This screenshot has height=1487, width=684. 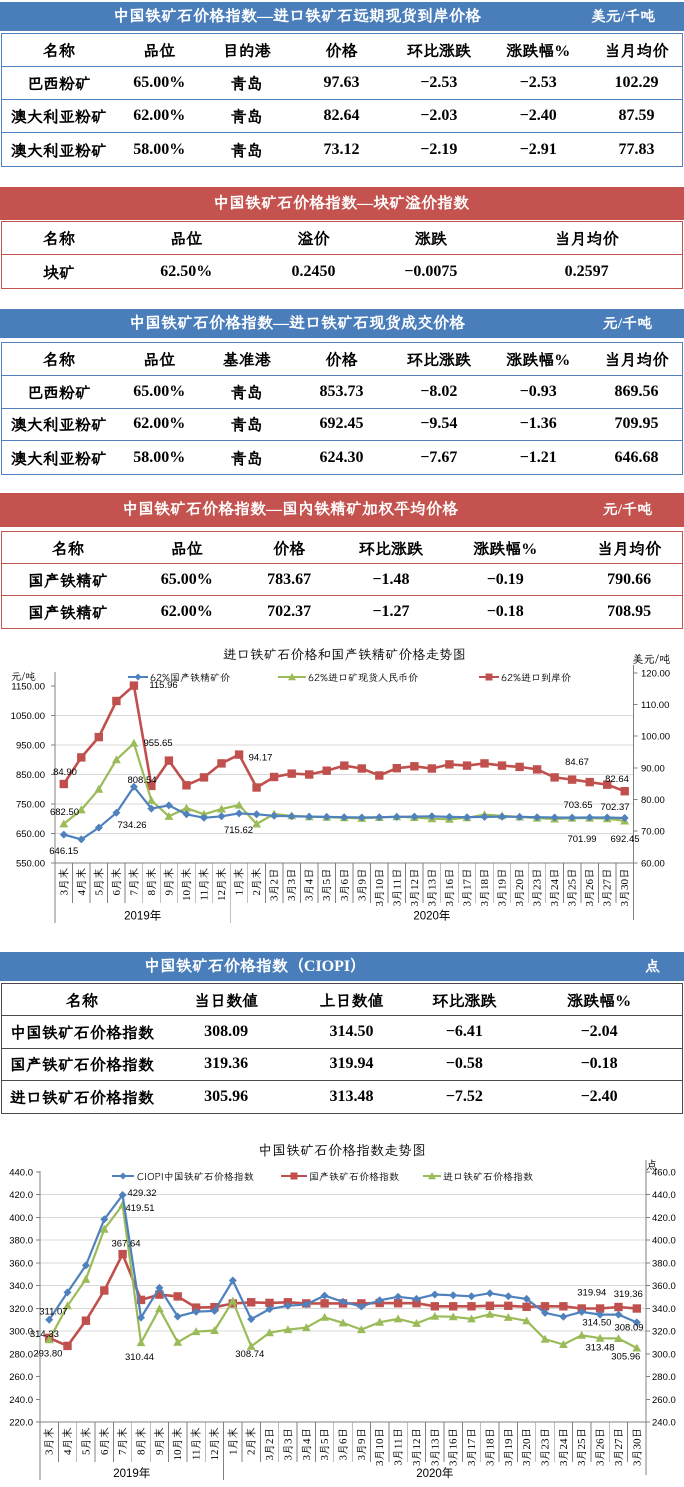 I want to click on svg-text: 7月末, so click(x=133, y=882).